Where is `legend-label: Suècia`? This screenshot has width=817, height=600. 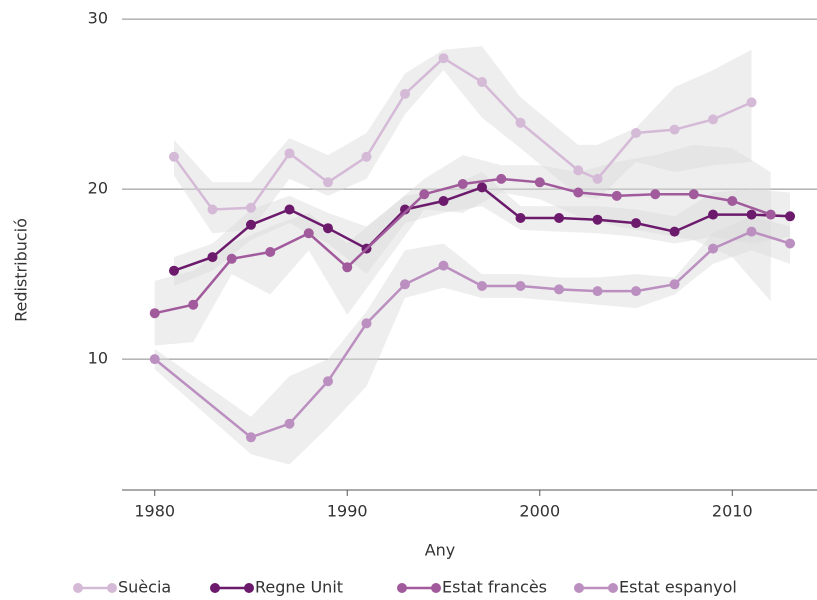 legend-label: Suècia is located at coordinates (144, 587).